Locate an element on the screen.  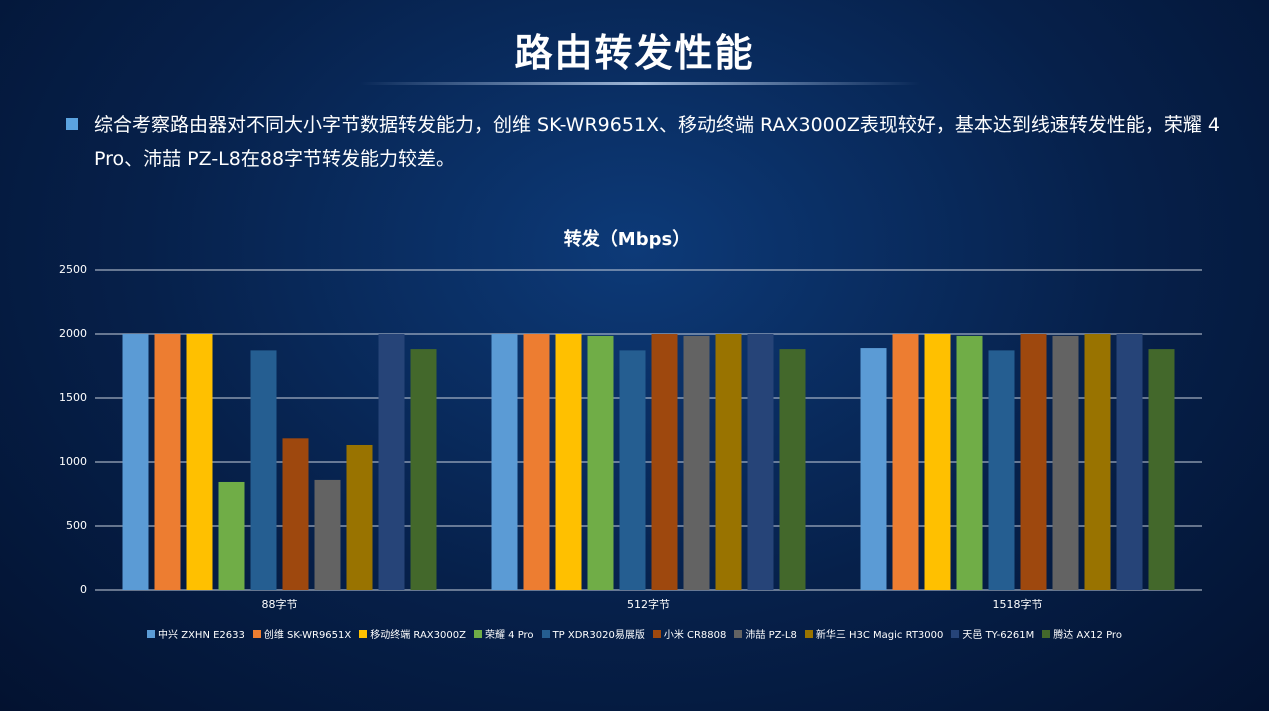
legend-label: 天邑 TY-6261M is located at coordinates (998, 635).